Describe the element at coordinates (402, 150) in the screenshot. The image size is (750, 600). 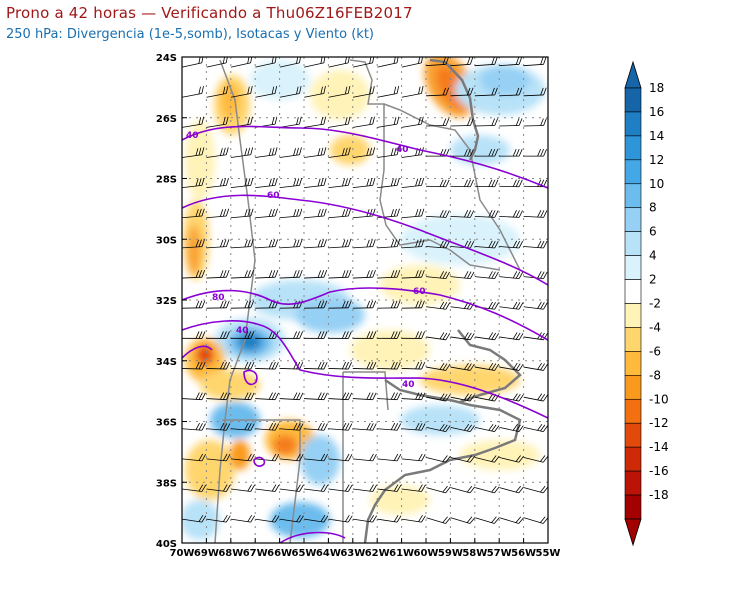
I see `isotach-label: 40` at that location.